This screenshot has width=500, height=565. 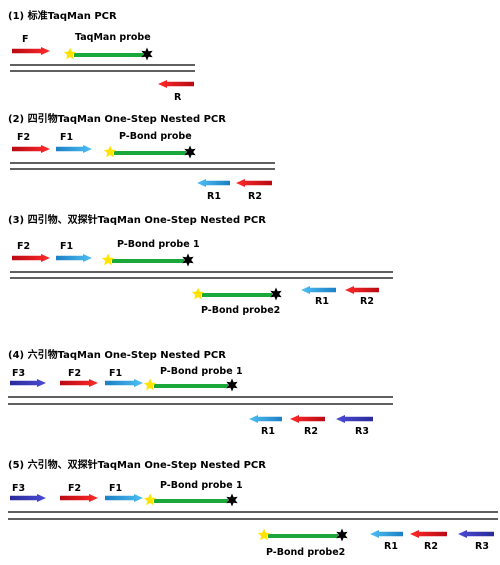 I want to click on panel-3-title: (3) 四引物、双探针TaqMan One-Step Nested PCR, so click(x=137, y=219).